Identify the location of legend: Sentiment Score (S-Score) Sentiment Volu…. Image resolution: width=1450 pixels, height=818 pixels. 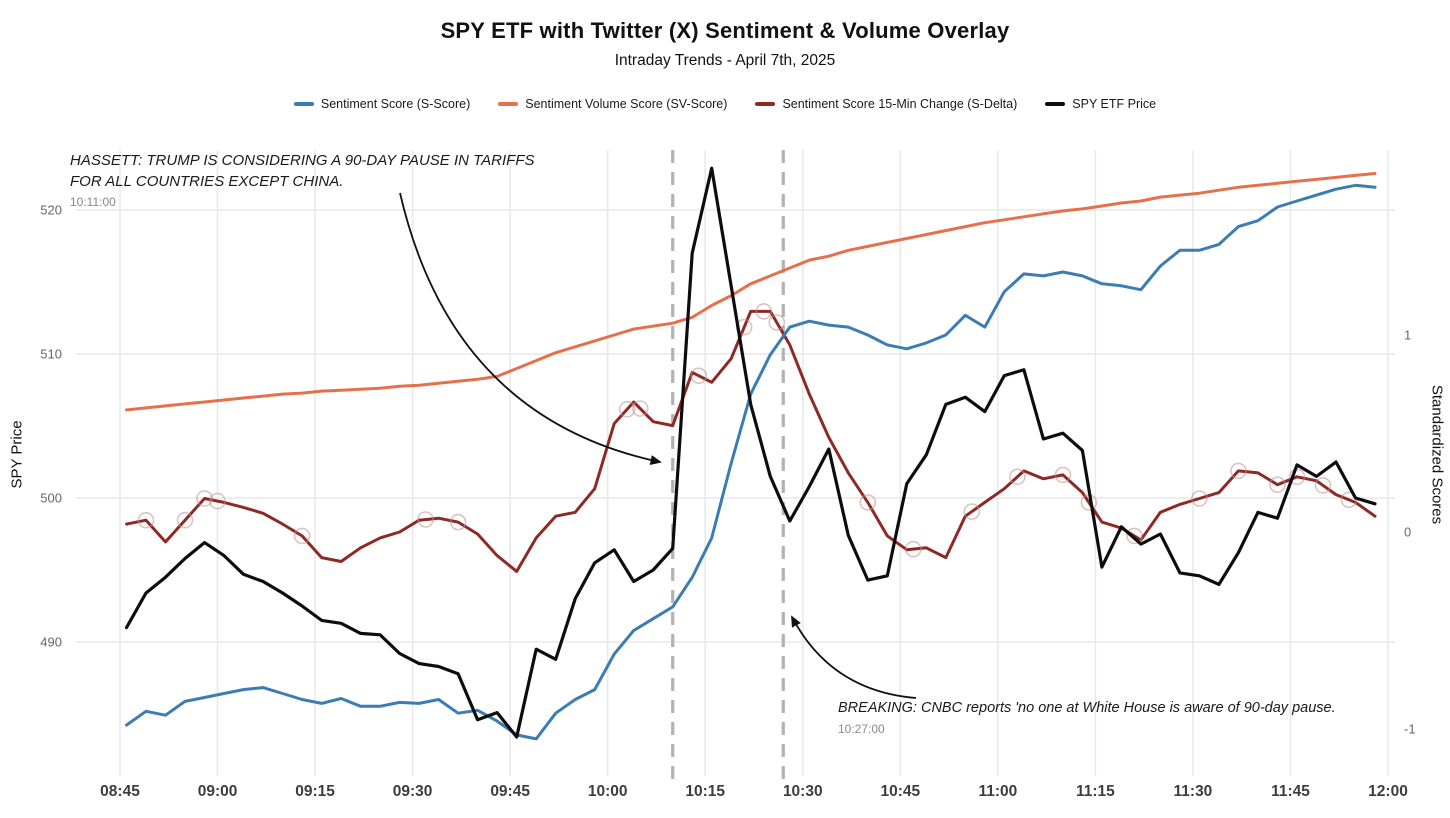
(725, 104).